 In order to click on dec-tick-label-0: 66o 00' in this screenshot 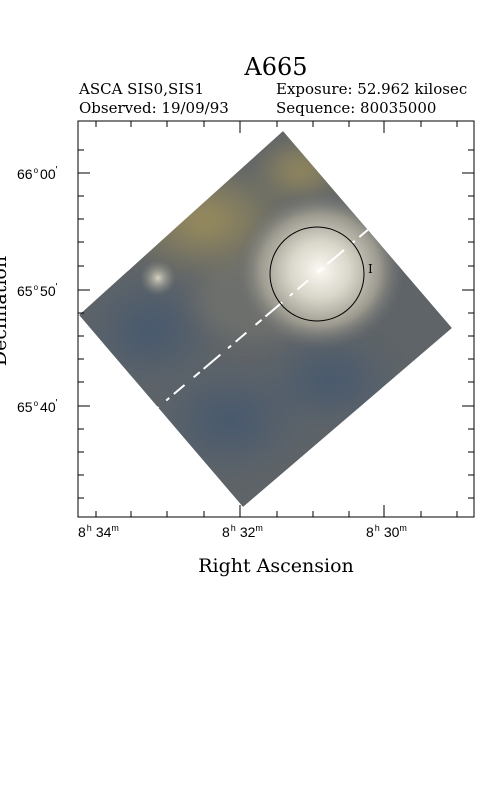, I will do `click(37, 173)`.